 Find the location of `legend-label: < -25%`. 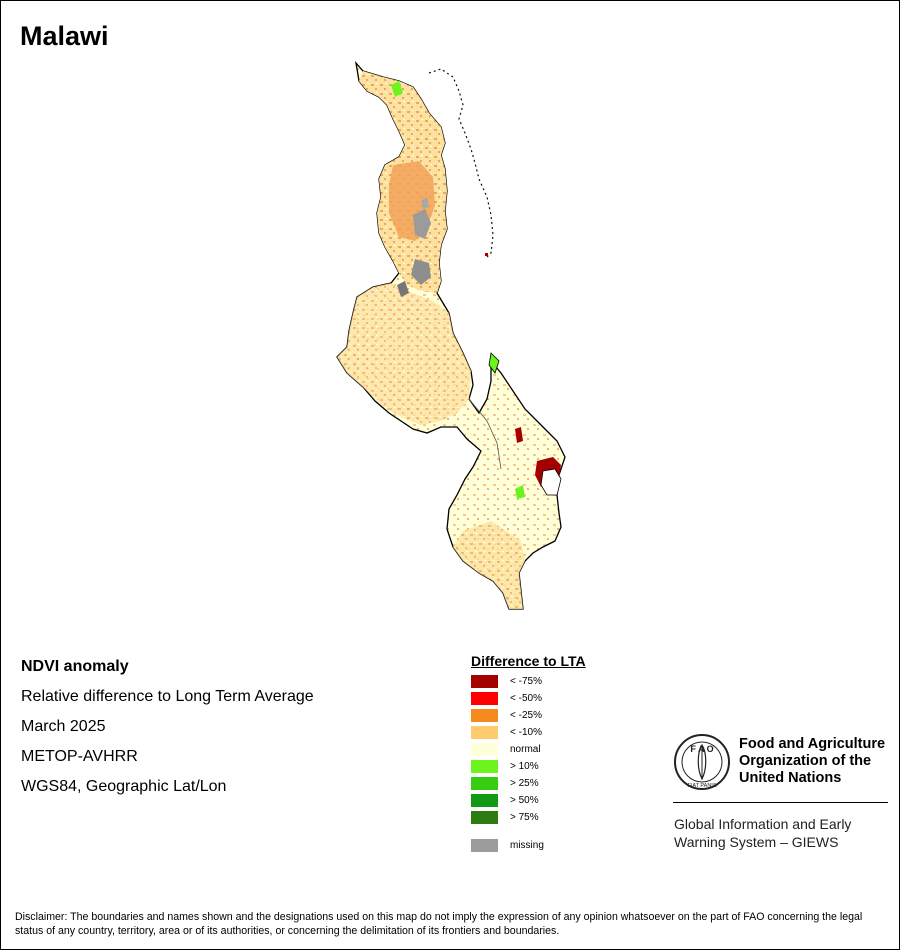

legend-label: < -25% is located at coordinates (526, 715).